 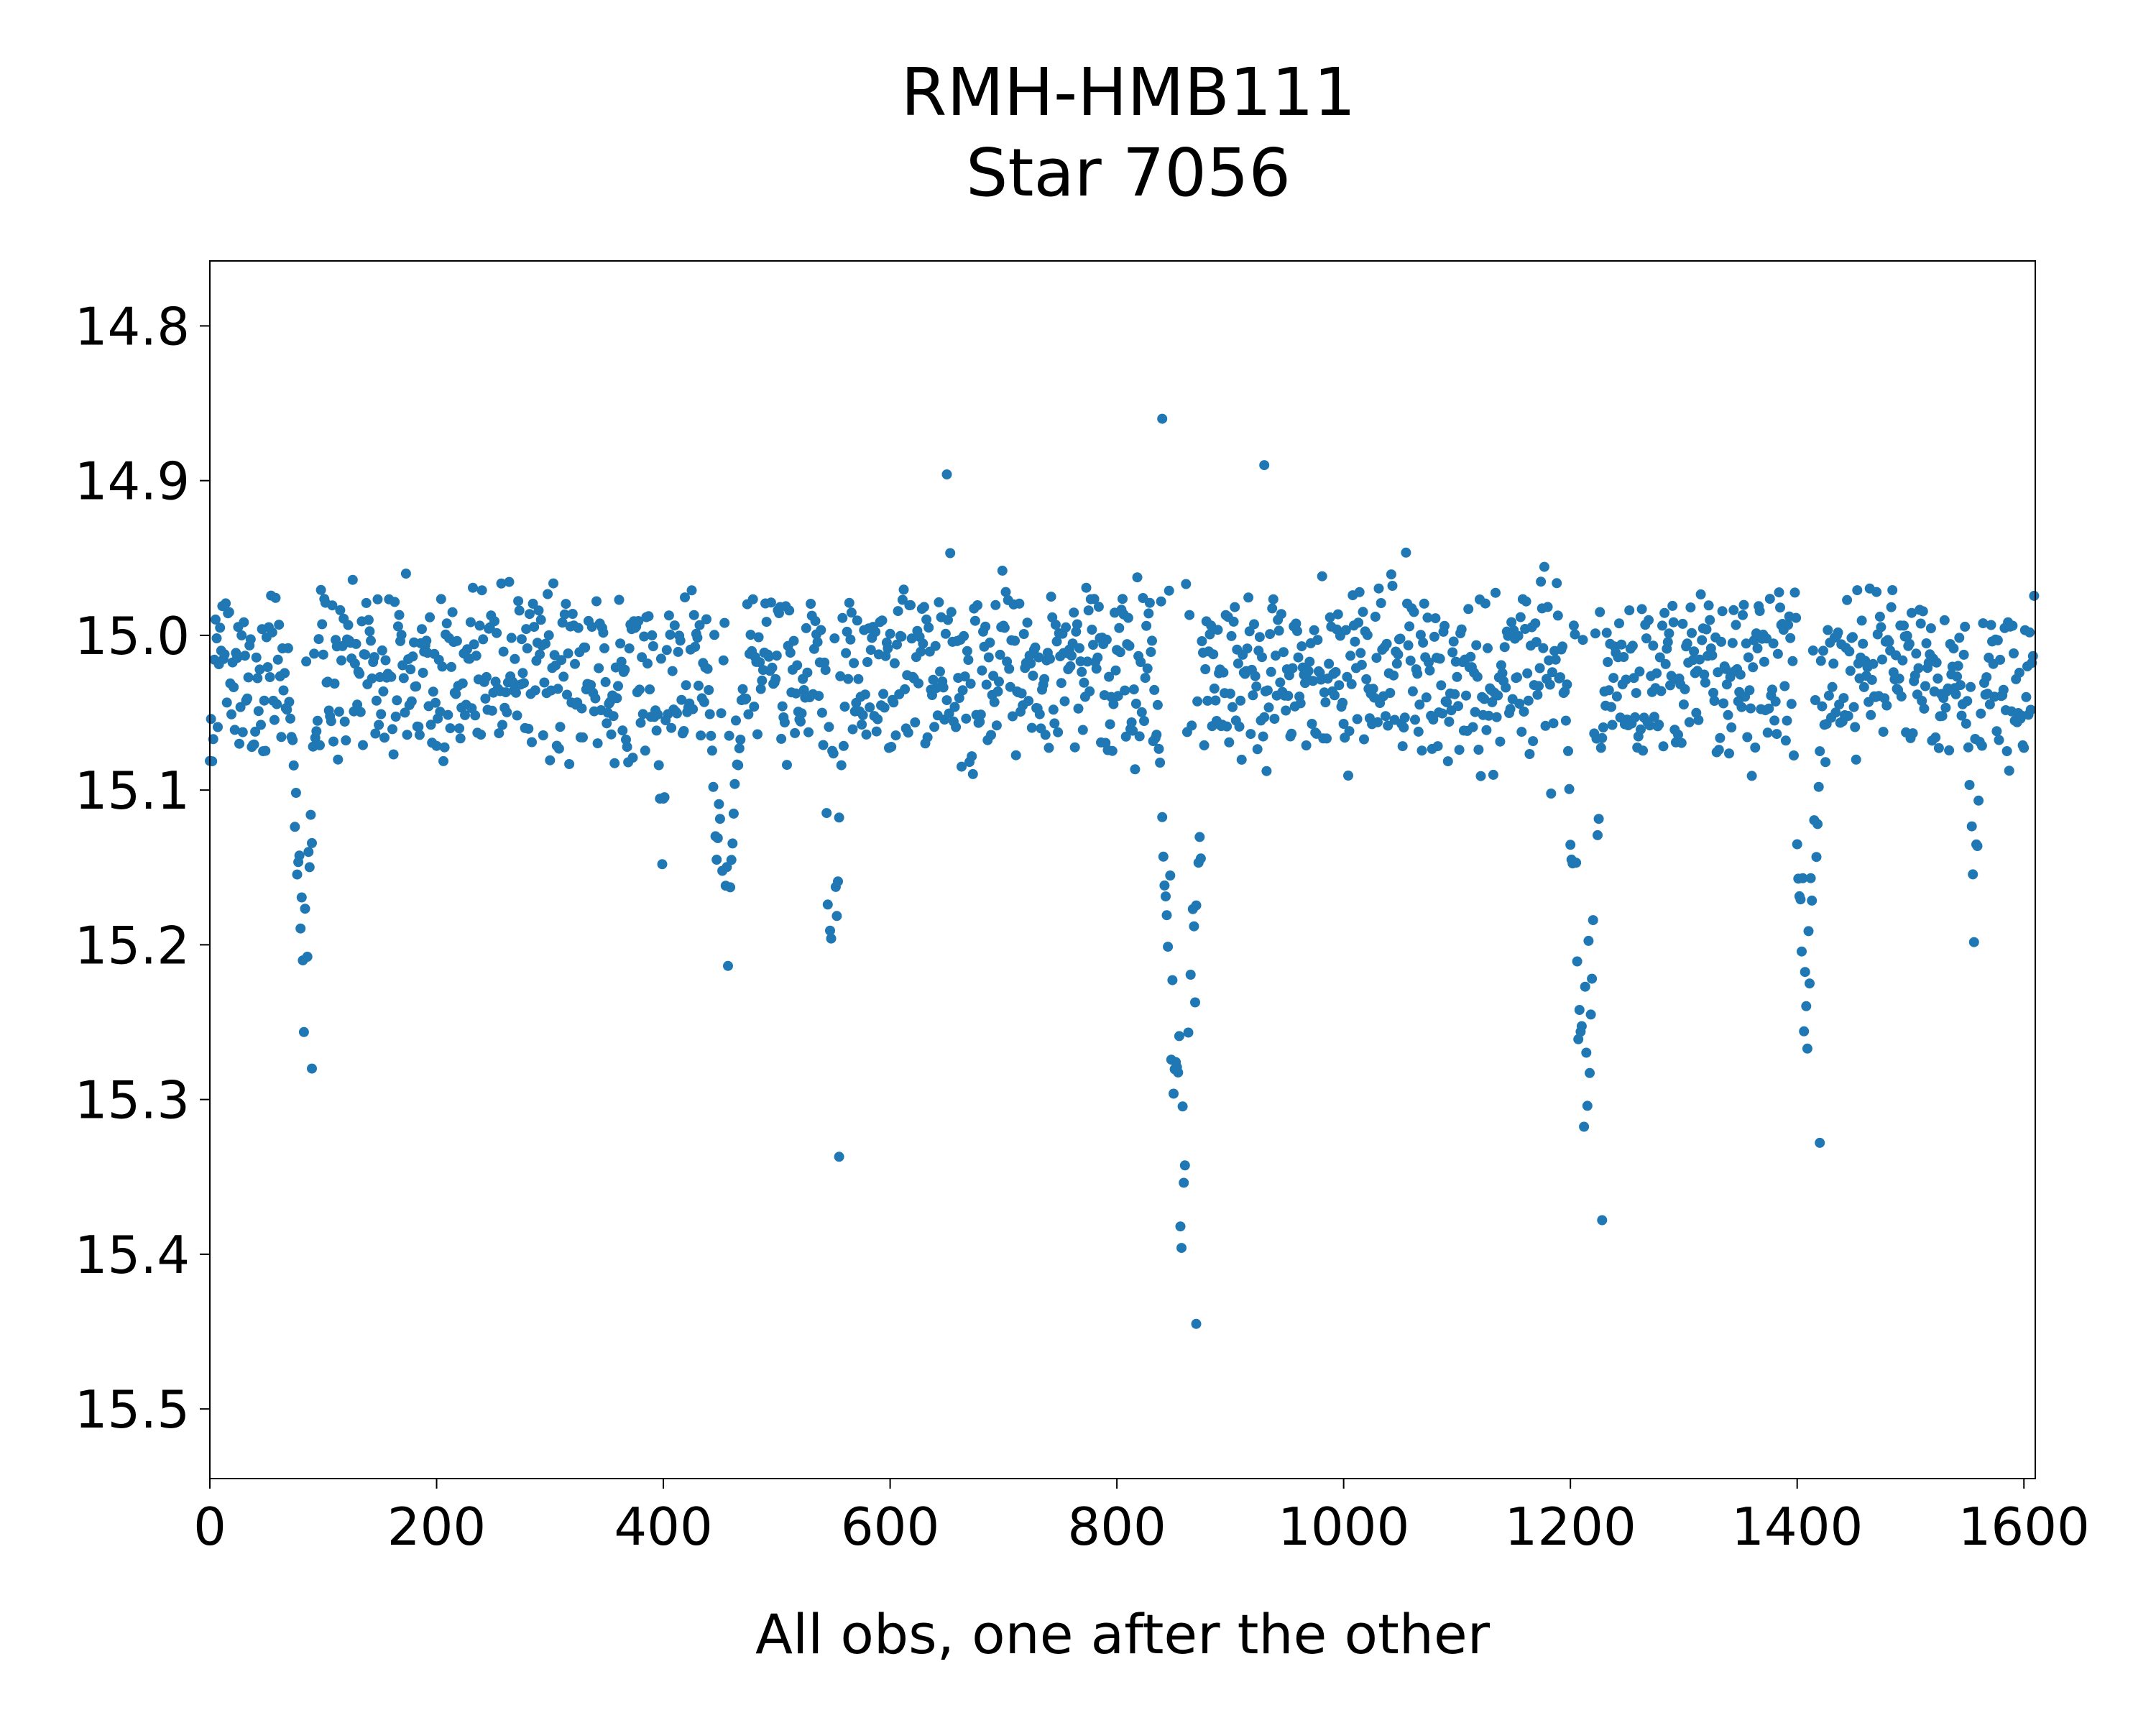 I want to click on y-axis: 14.8 14.9 15.0 15.1 15.2 15.3 15.4 15.5, so click(x=142, y=868).